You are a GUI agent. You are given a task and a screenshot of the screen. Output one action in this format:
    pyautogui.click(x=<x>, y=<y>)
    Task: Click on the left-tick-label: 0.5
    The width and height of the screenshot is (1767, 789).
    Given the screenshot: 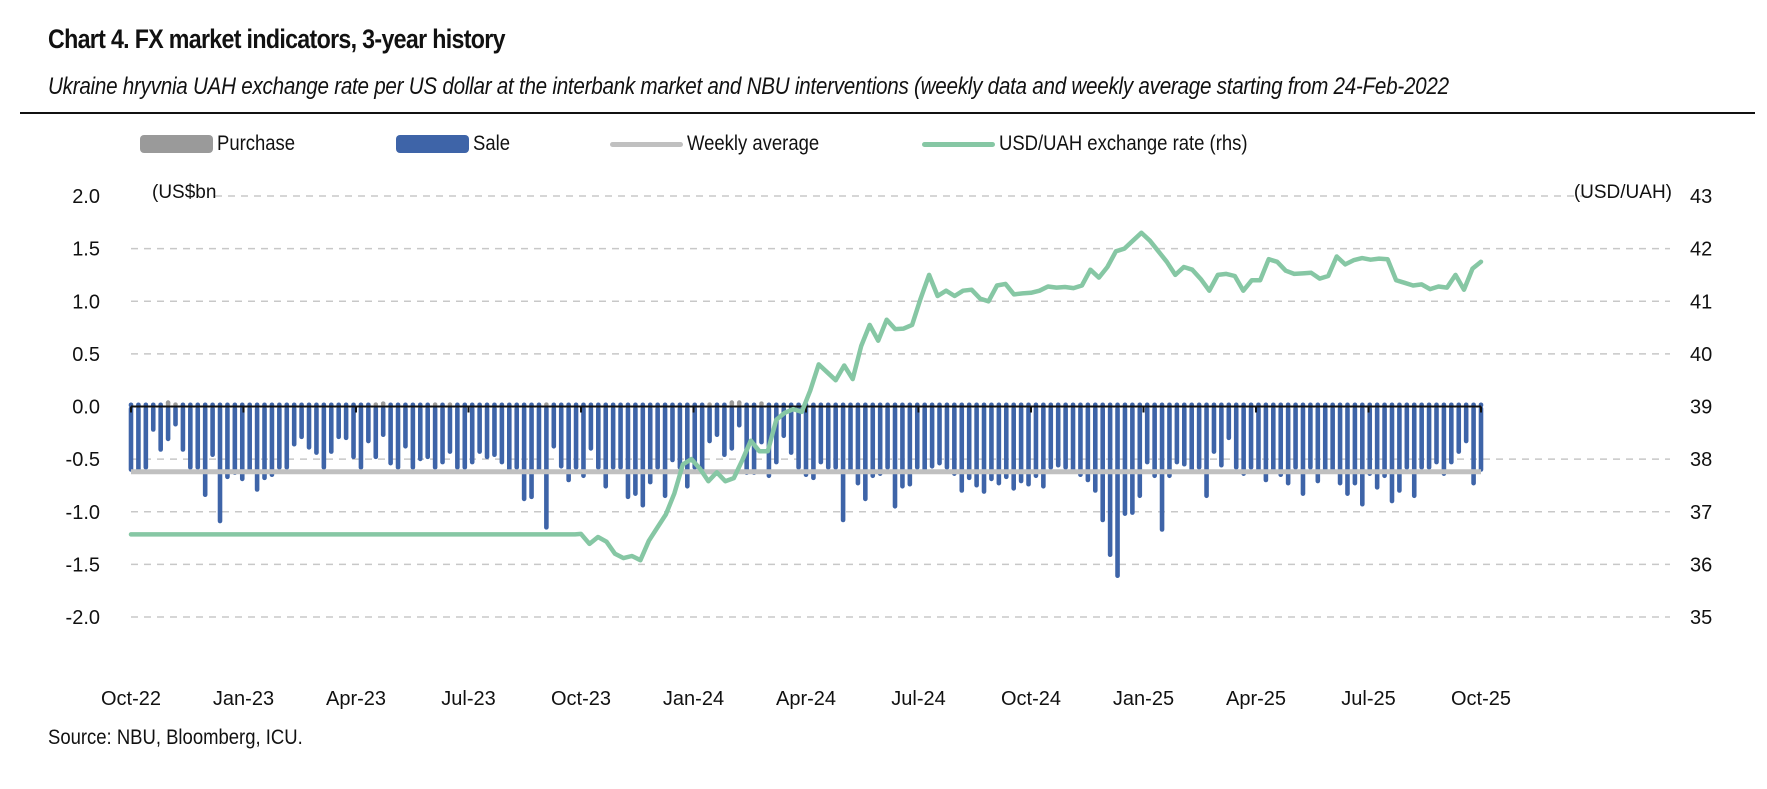 What is the action you would take?
    pyautogui.click(x=86, y=355)
    